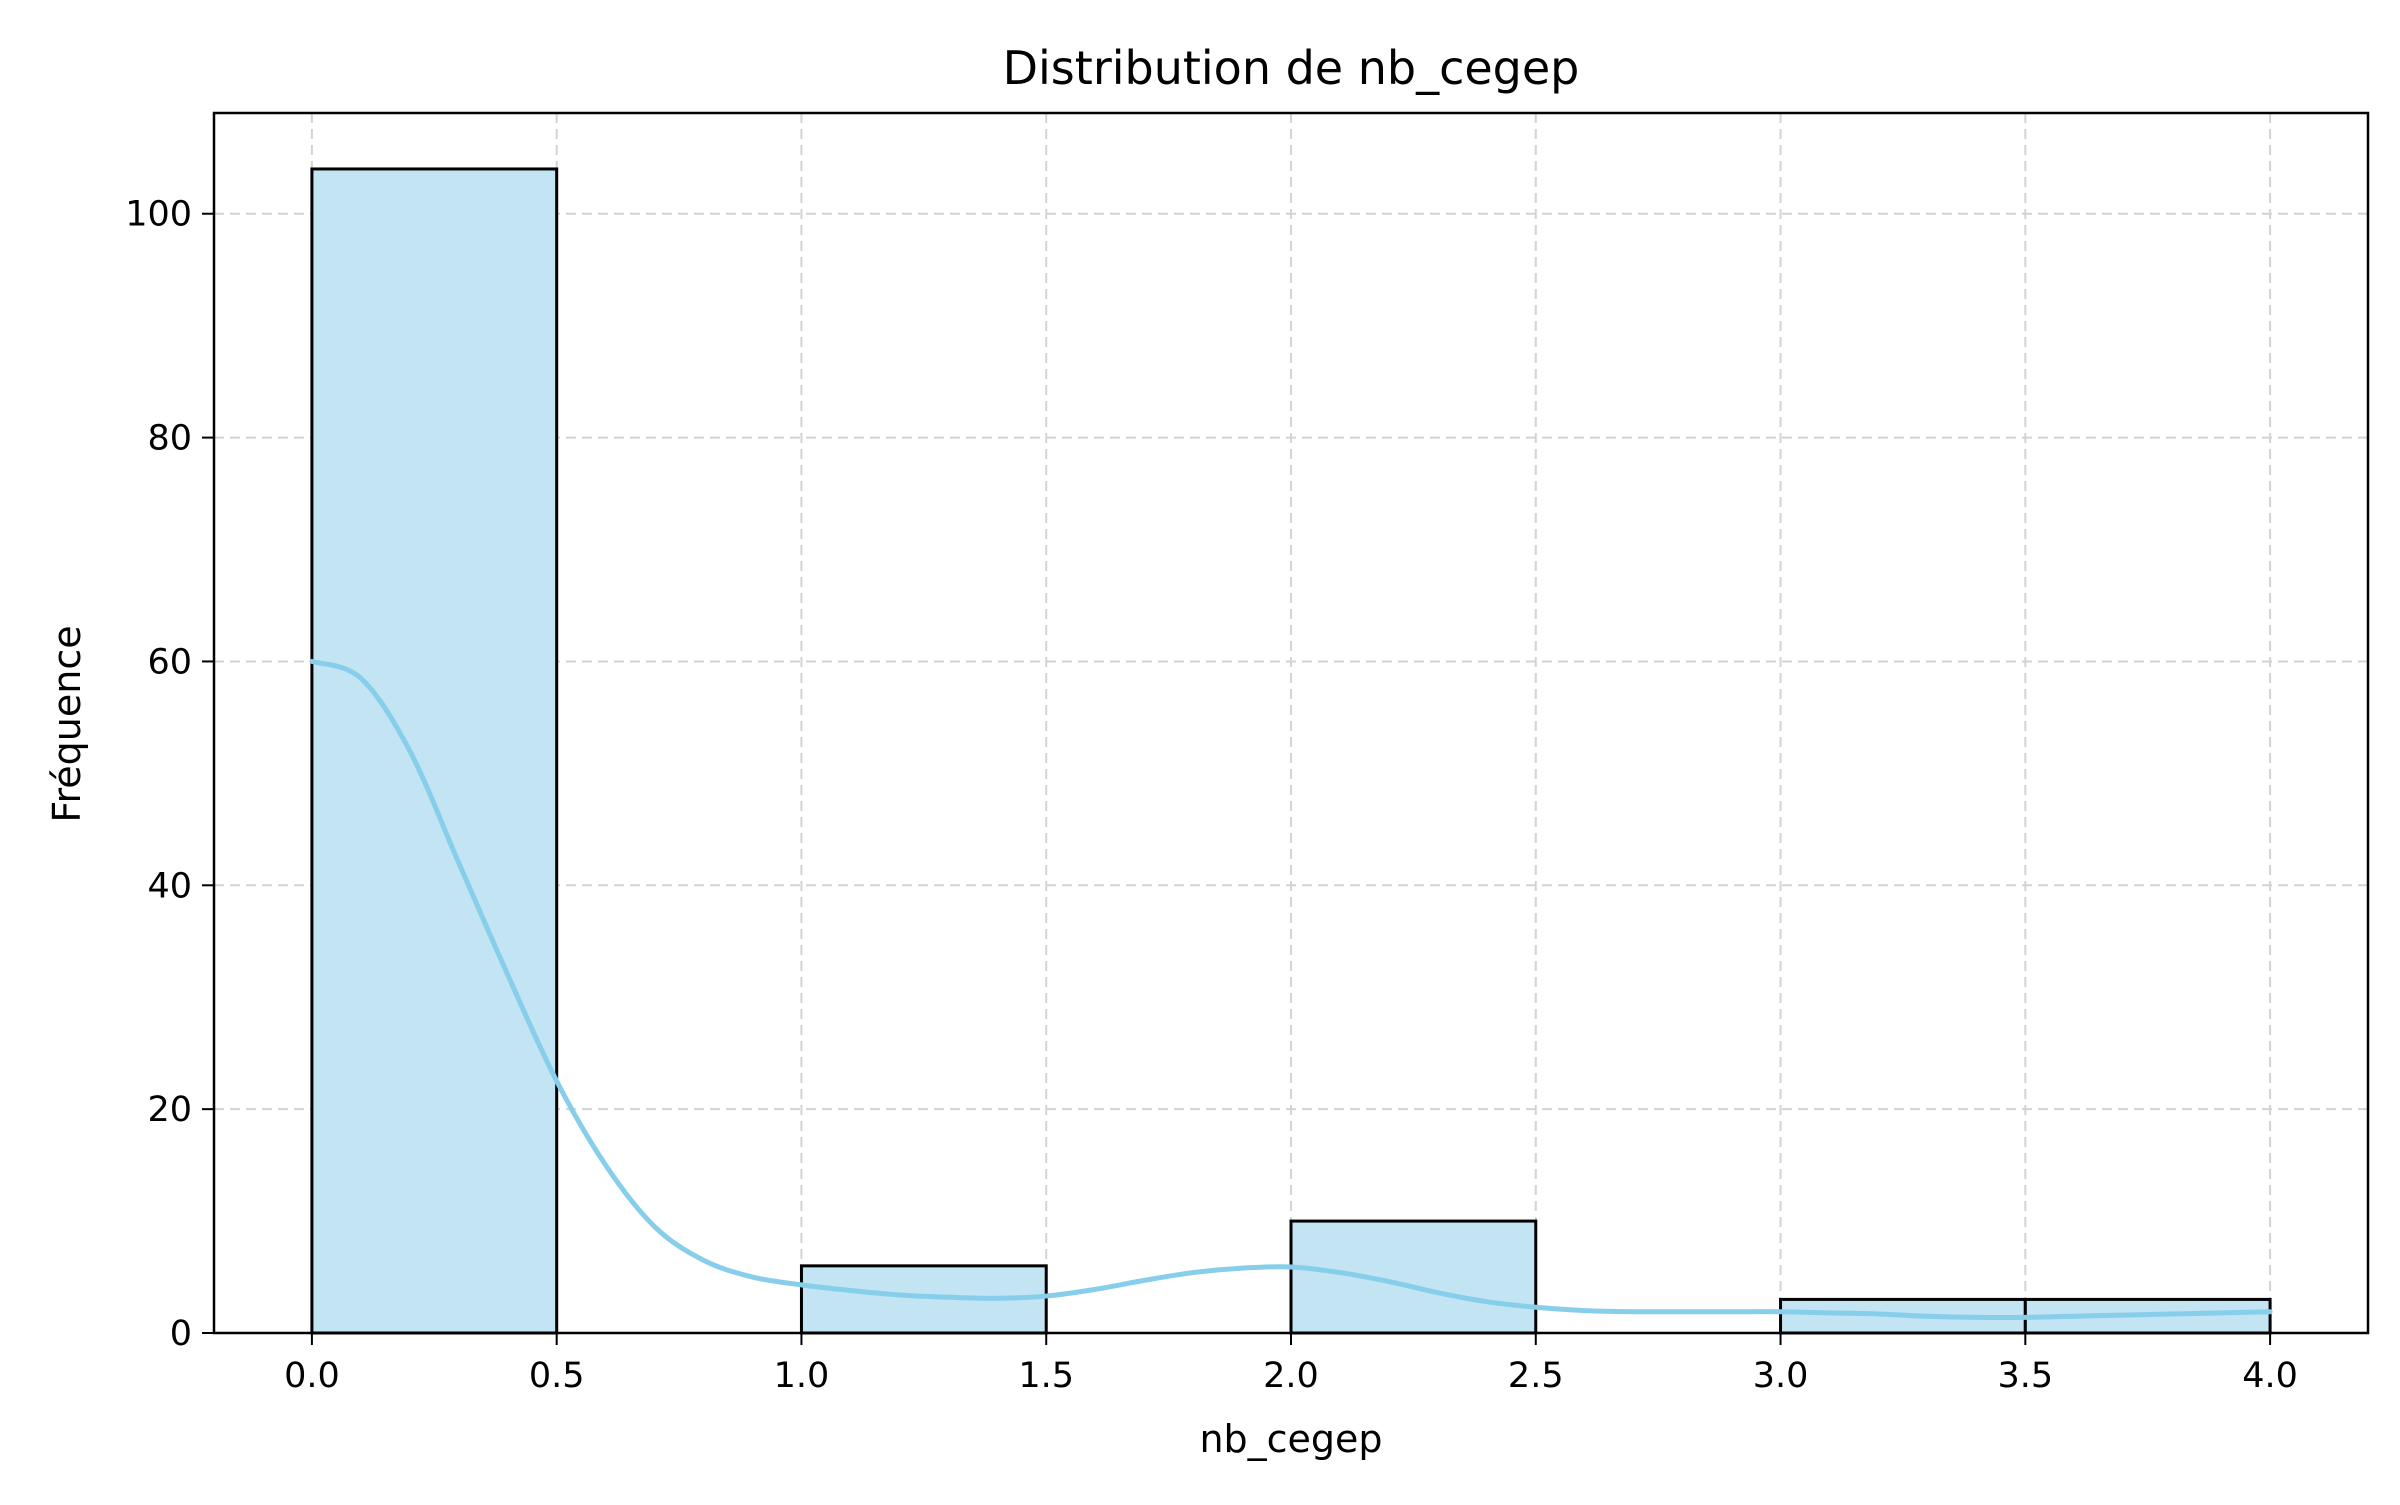 The height and width of the screenshot is (1505, 2400). Describe the element at coordinates (2270, 1376) in the screenshot. I see `x-tick-label: 4.0` at that location.